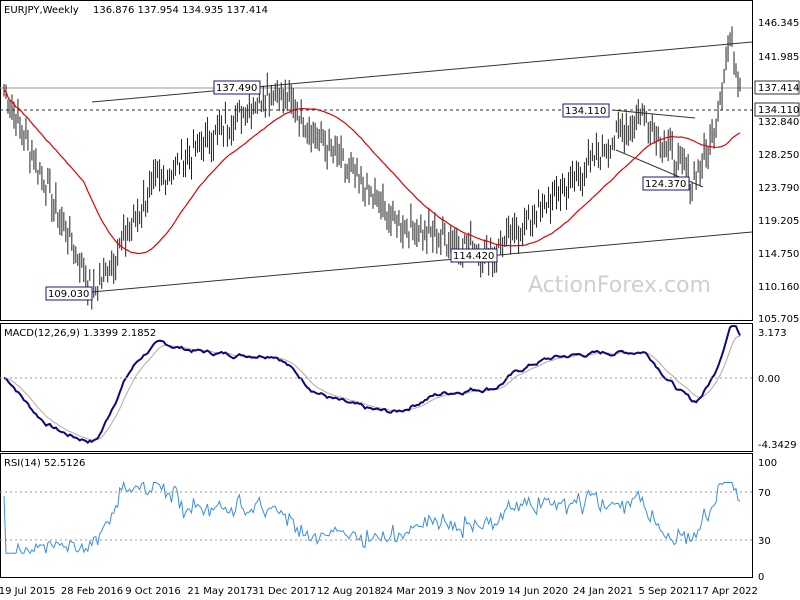 The image size is (800, 600). I want to click on rsi-line, so click(372, 517).